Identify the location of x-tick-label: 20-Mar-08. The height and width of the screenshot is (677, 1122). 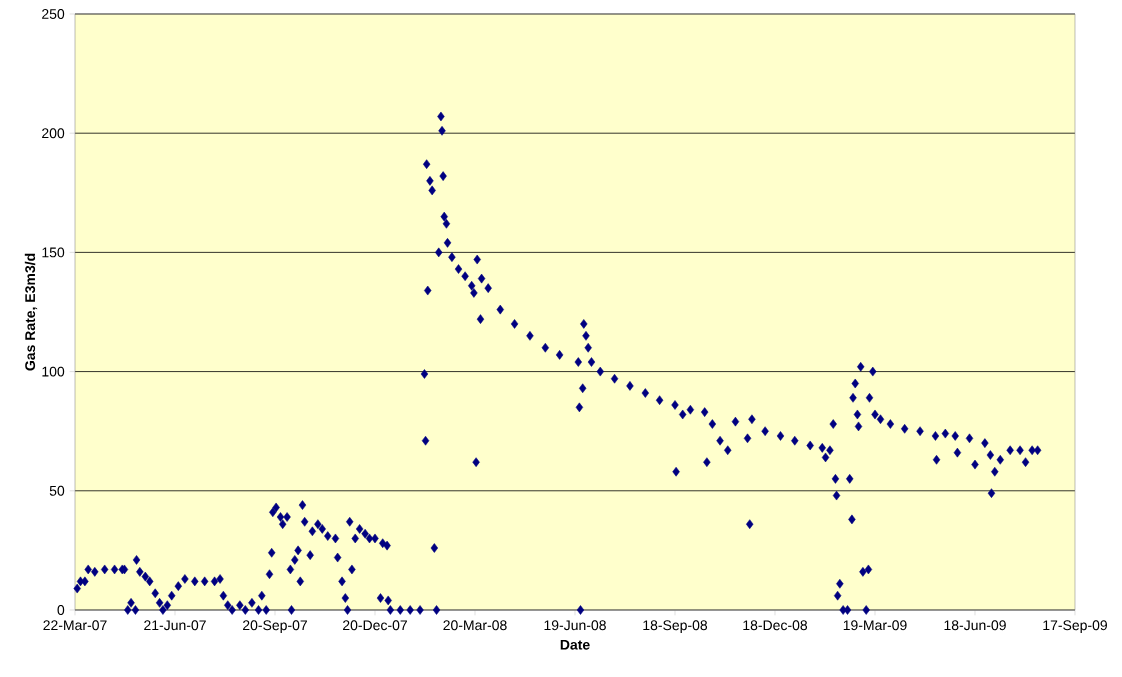
(475, 625).